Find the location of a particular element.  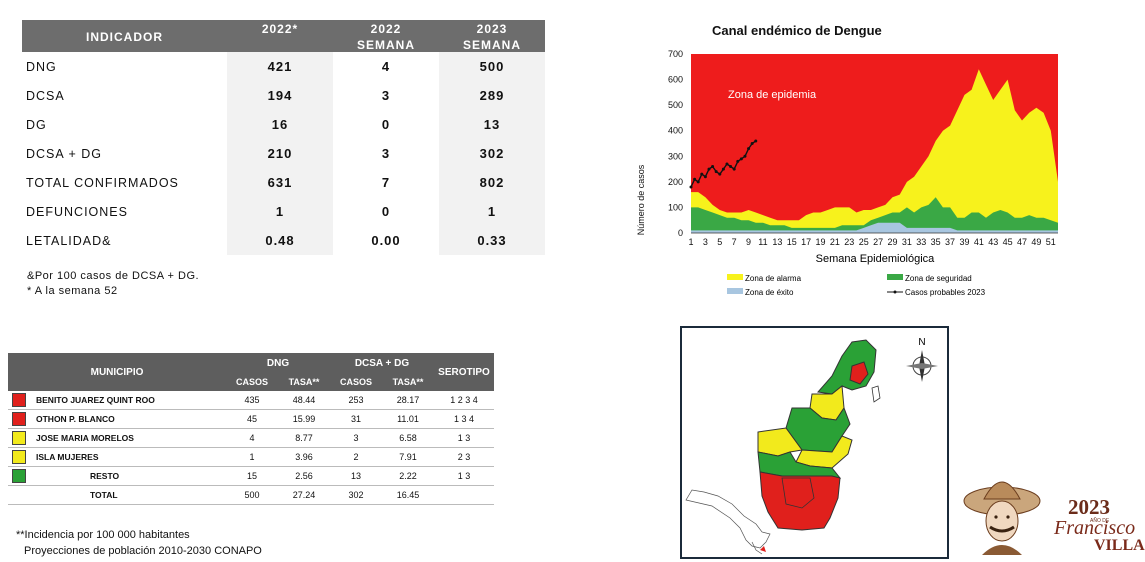

dcsa-casos: 13 is located at coordinates (356, 476).